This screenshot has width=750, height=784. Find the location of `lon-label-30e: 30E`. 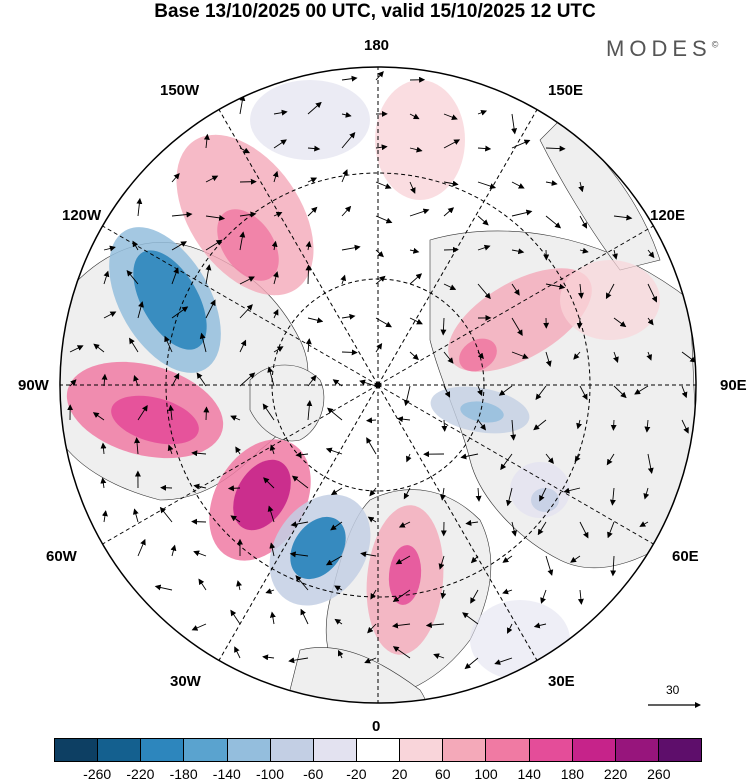

lon-label-30e: 30E is located at coordinates (561, 682).